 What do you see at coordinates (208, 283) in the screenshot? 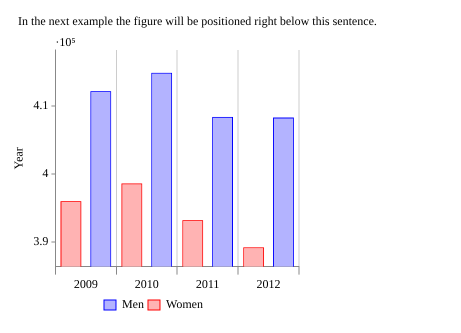
I see `x-tick-label: 2011` at bounding box center [208, 283].